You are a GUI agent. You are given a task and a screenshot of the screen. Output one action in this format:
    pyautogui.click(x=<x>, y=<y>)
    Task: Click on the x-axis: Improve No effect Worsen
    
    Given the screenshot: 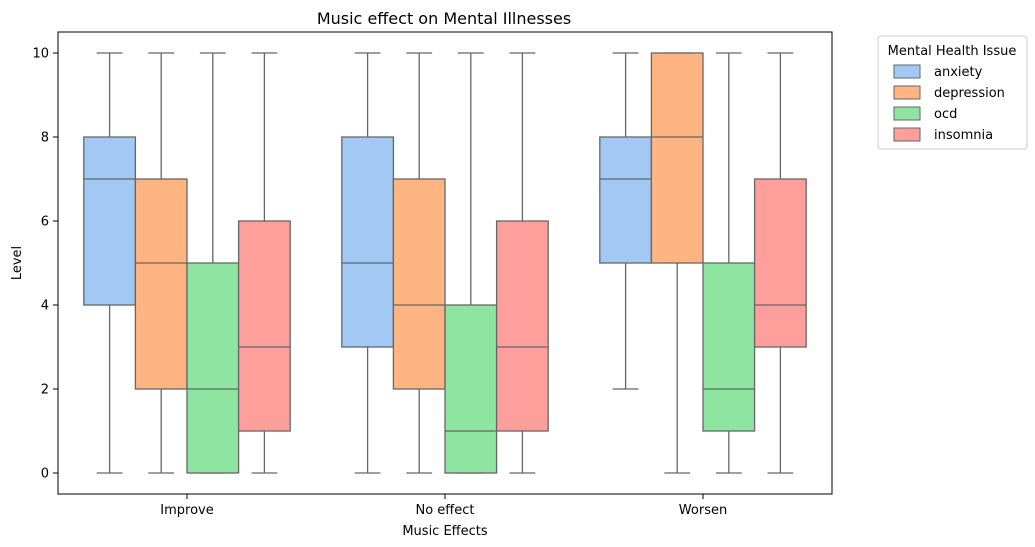 What is the action you would take?
    pyautogui.click(x=443, y=506)
    